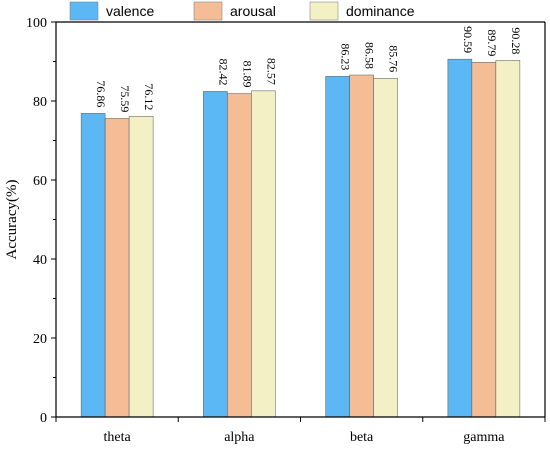 The height and width of the screenshot is (450, 550). What do you see at coordinates (101, 93) in the screenshot?
I see `data-label-valence-theta: 76.86` at bounding box center [101, 93].